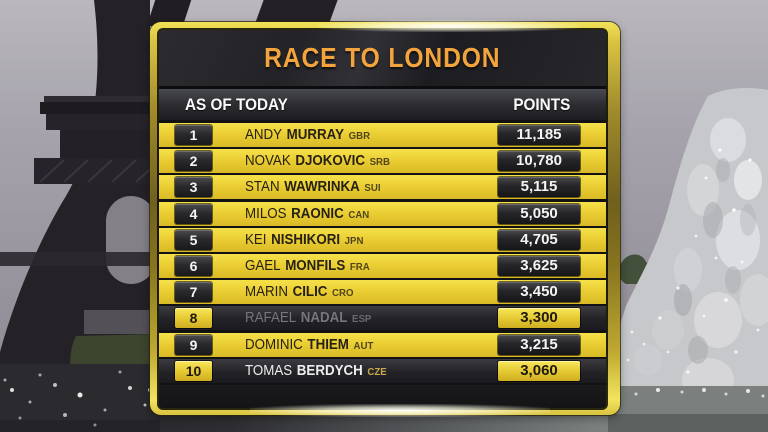 Image resolution: width=768 pixels, height=432 pixels. I want to click on country-code: CZE, so click(377, 371).